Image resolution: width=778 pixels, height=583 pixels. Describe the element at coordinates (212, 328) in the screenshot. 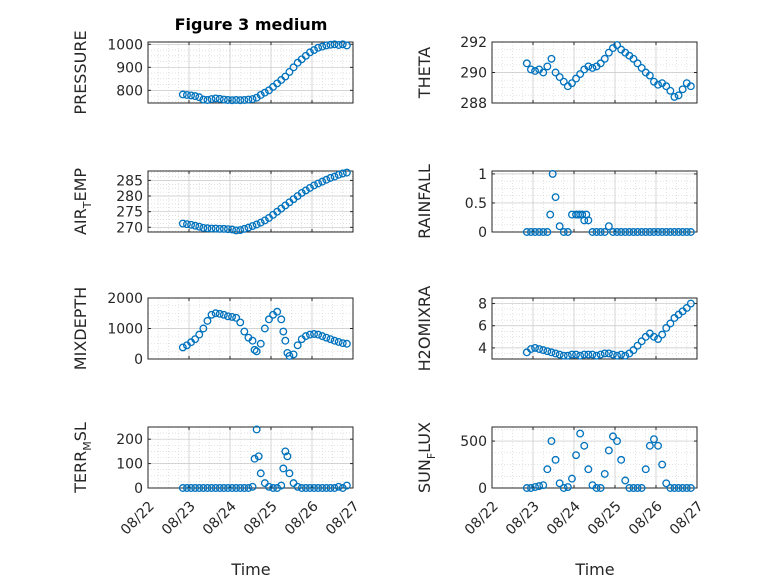

I see `panel-5: 0 1000 2000 MIXDEPTH` at that location.